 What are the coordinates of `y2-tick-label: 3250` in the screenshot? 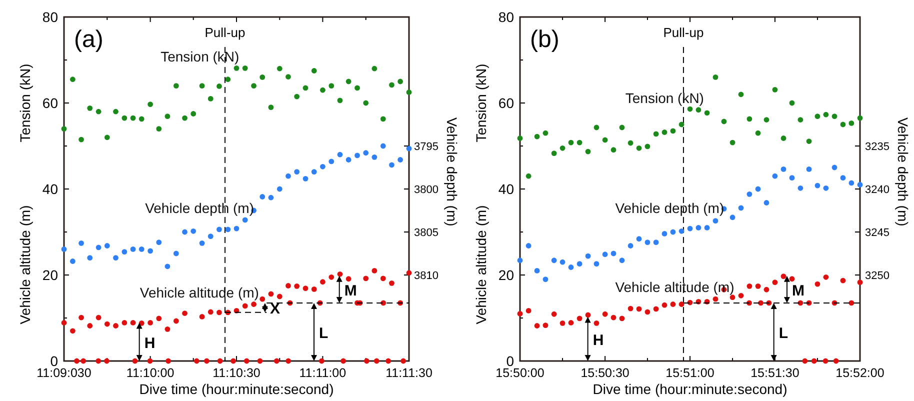 It's located at (877, 276).